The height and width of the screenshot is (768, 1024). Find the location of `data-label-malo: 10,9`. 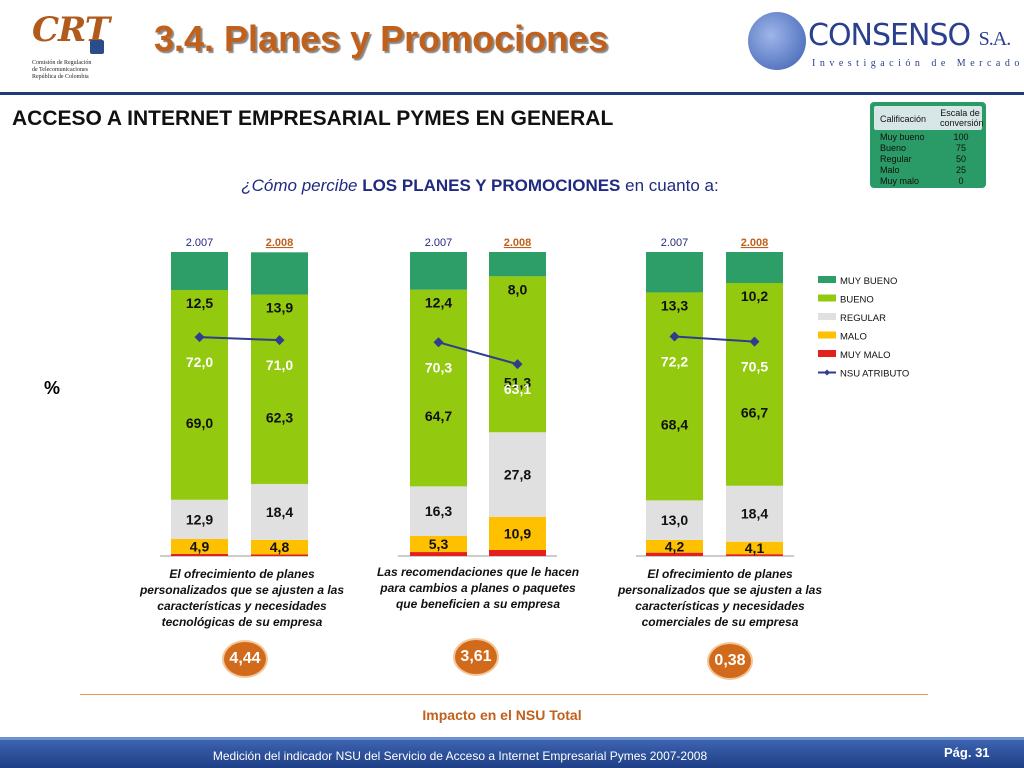

data-label-malo: 10,9 is located at coordinates (517, 533).